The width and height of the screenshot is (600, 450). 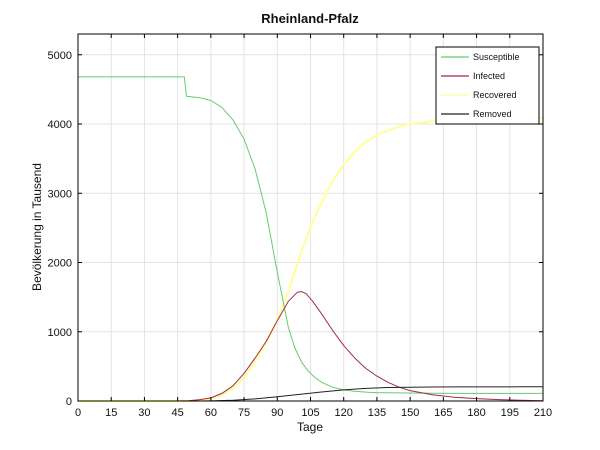 What do you see at coordinates (344, 413) in the screenshot?
I see `x-tick-label: 120` at bounding box center [344, 413].